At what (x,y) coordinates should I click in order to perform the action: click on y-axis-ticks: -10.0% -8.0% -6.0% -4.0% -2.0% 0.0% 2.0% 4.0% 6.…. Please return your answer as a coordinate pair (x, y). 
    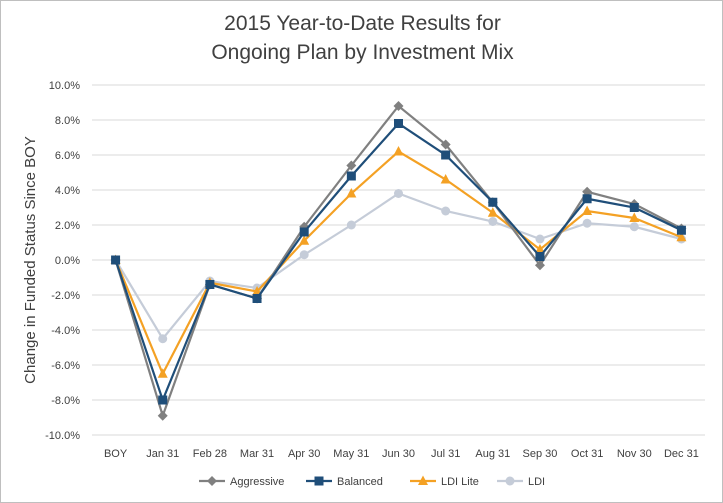
    Looking at the image, I should click on (62, 261).